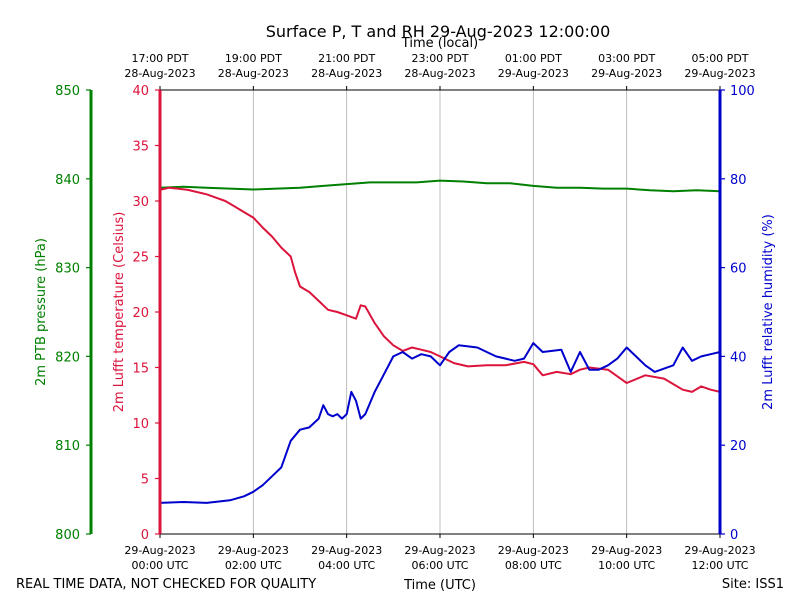 This screenshot has height=600, width=800. I want to click on bottom-tick-label: 04:00 UTC, so click(346, 565).